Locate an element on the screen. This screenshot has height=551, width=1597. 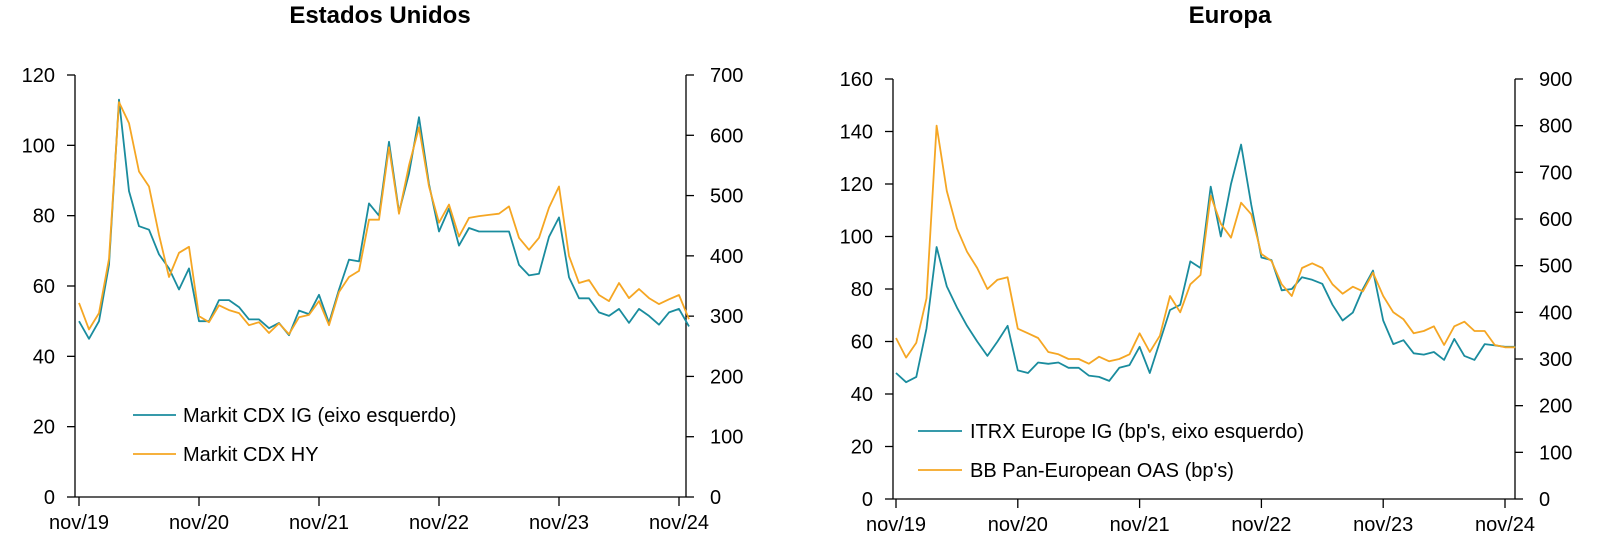
legend-label-bb-oas: BB Pan-European OAS (bp's) is located at coordinates (1102, 471).